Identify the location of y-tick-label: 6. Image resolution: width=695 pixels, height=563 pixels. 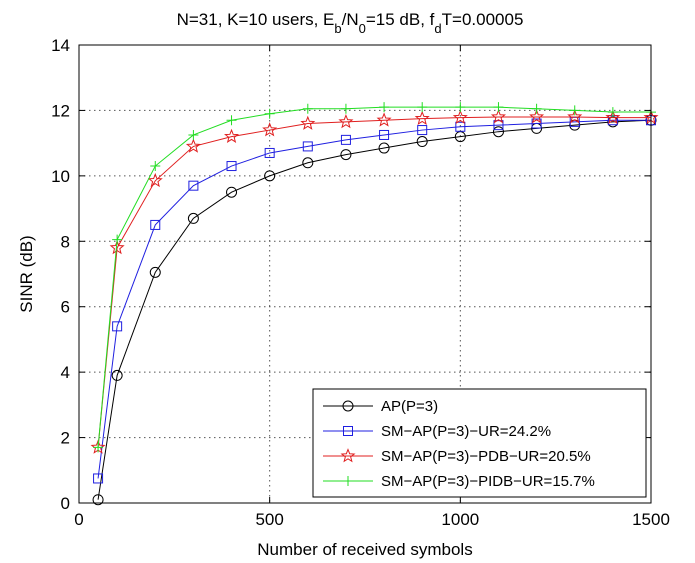
(65, 307).